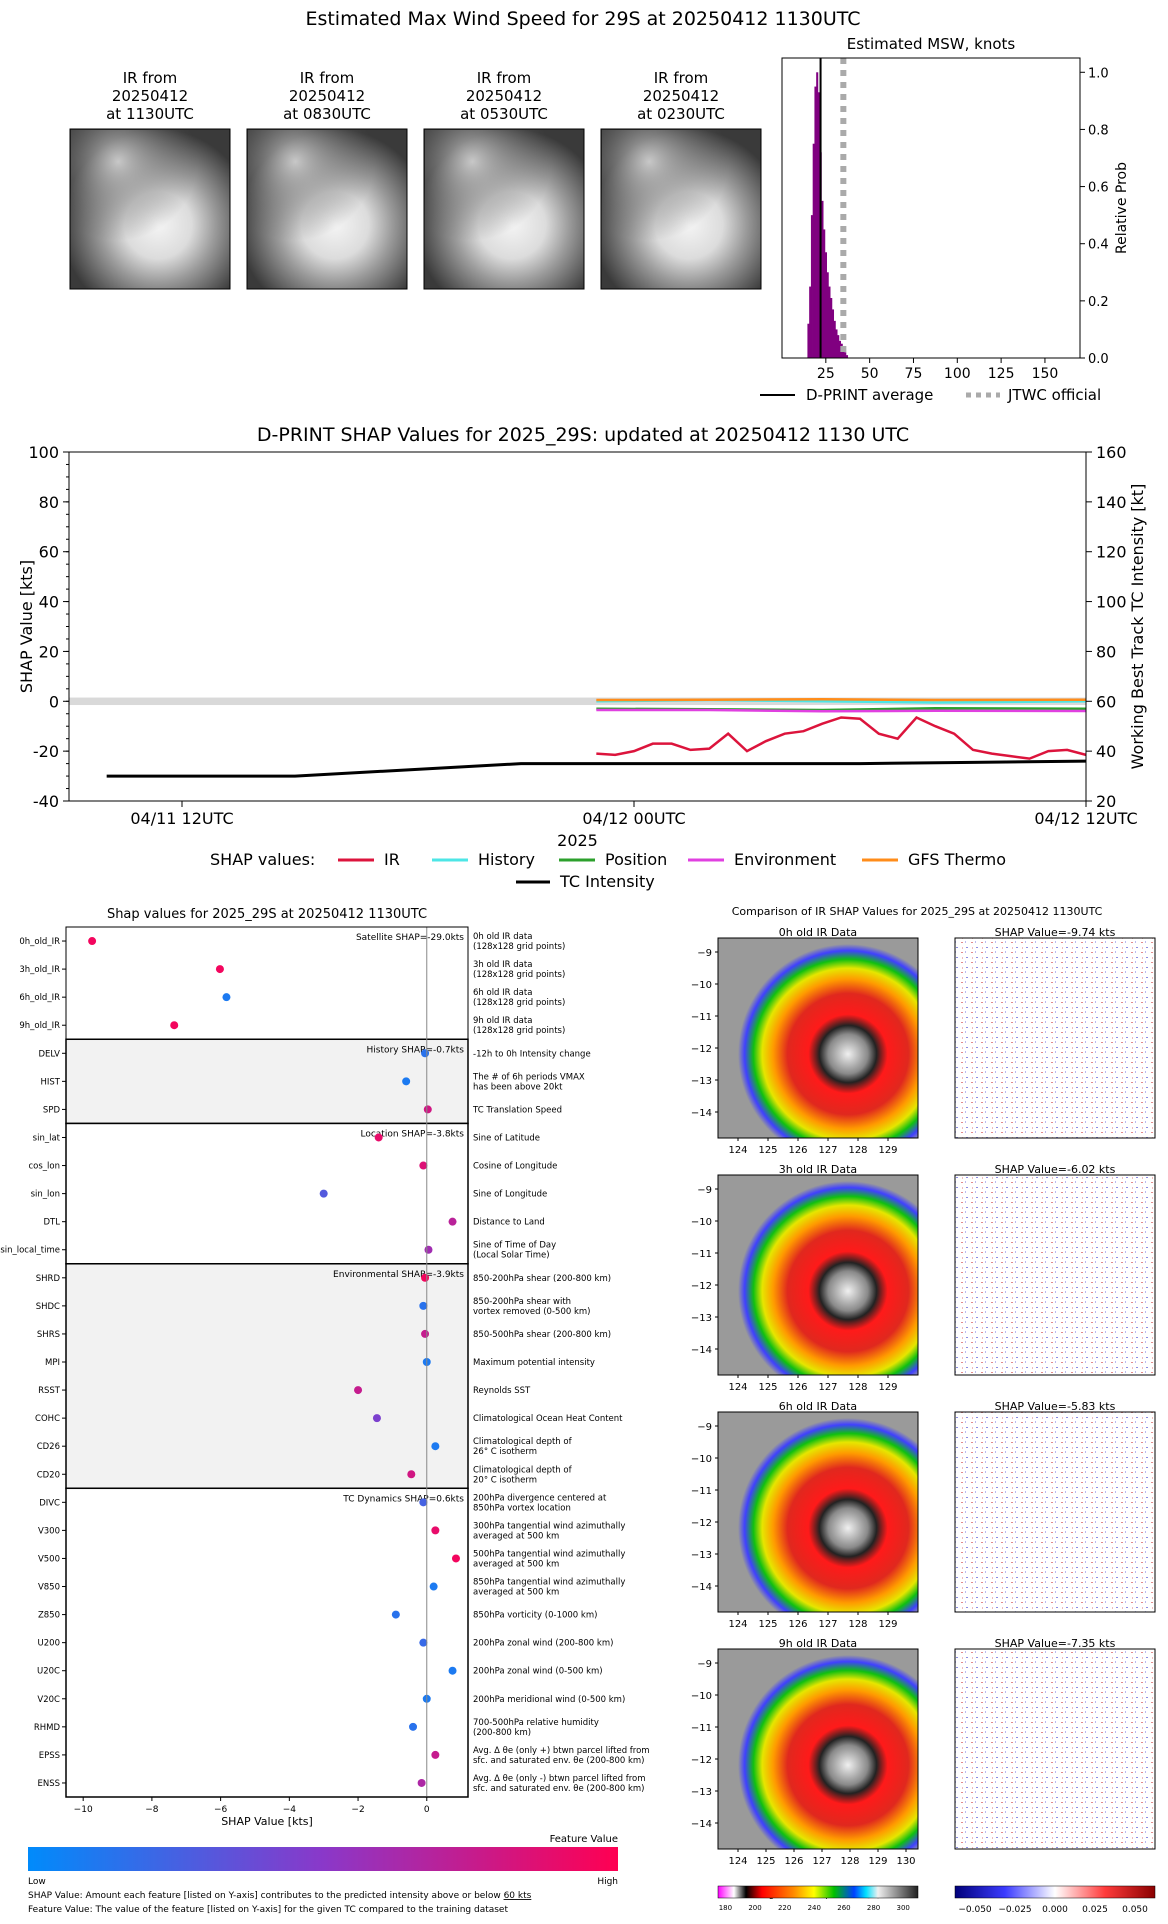  I want to click on feature-group-label: Environmental SHAP=-3.9kts, so click(398, 1275).